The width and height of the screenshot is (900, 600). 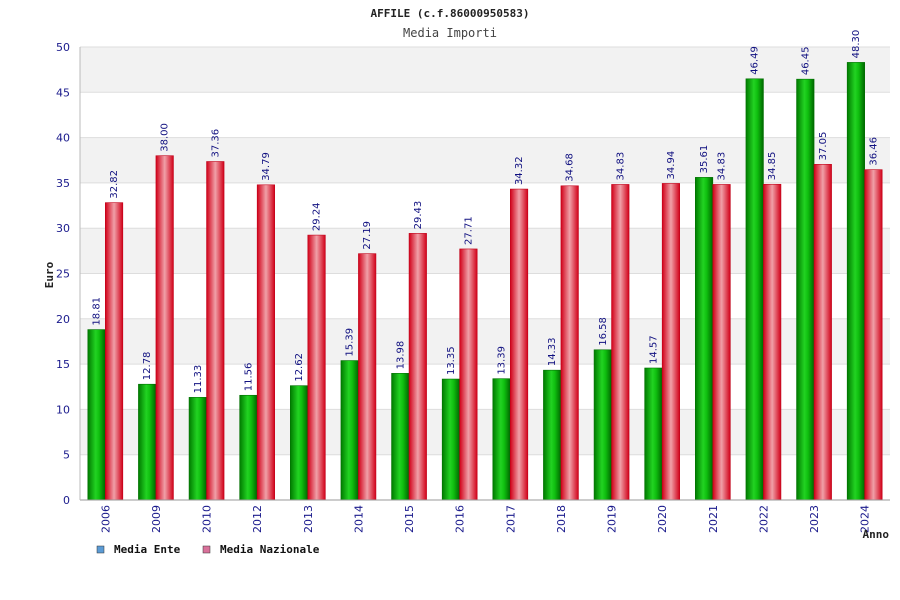 What do you see at coordinates (823, 146) in the screenshot?
I see `value-label: 37.05` at bounding box center [823, 146].